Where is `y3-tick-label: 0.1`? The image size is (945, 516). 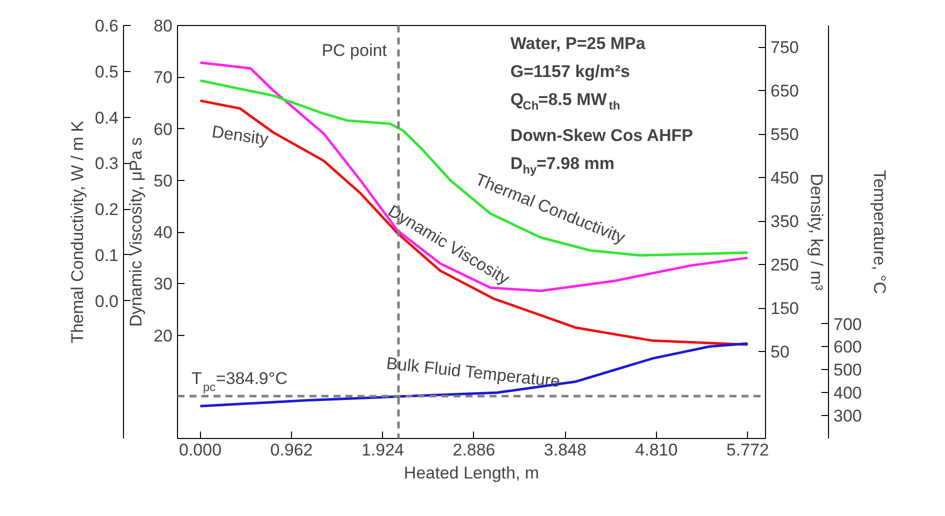 y3-tick-label: 0.1 is located at coordinates (106, 255).